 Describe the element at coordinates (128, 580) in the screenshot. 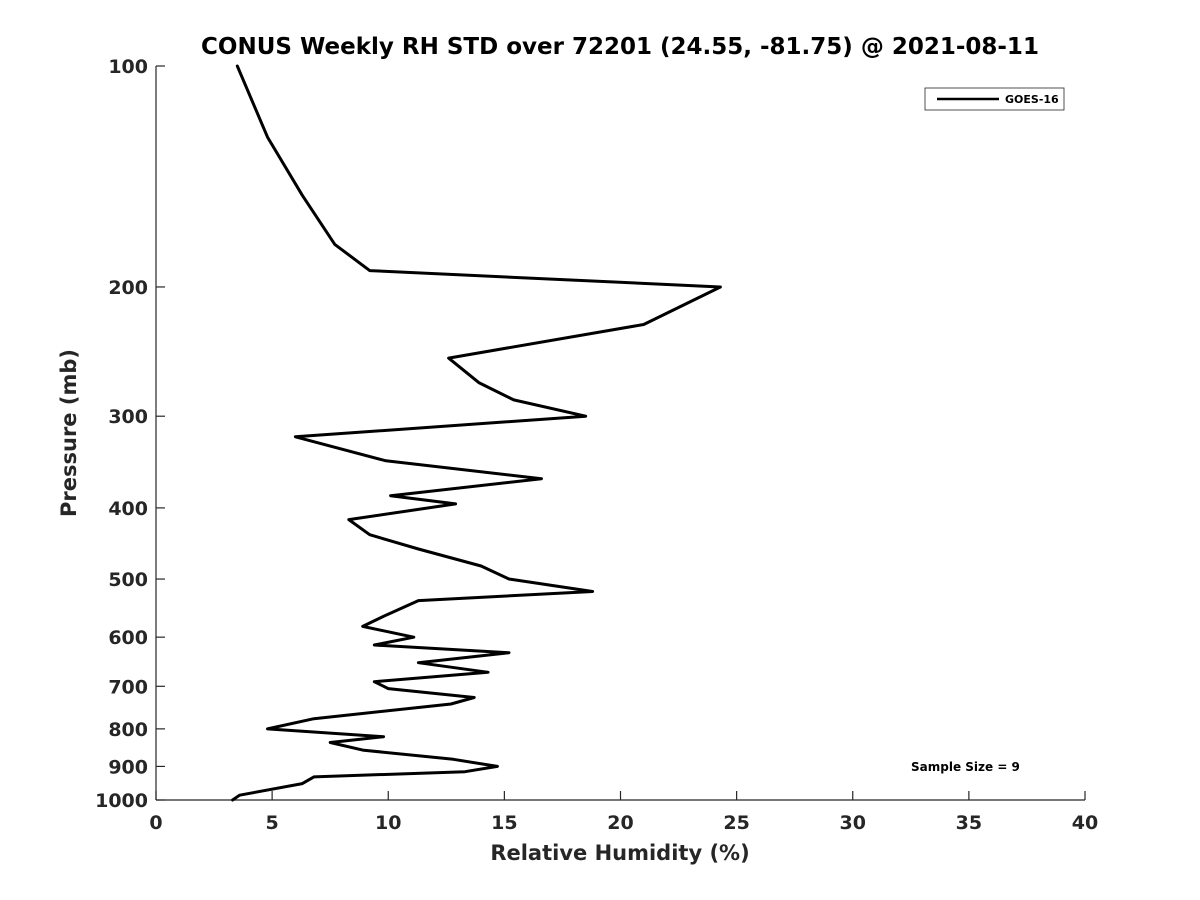

I see `y-tick-label: 500` at that location.